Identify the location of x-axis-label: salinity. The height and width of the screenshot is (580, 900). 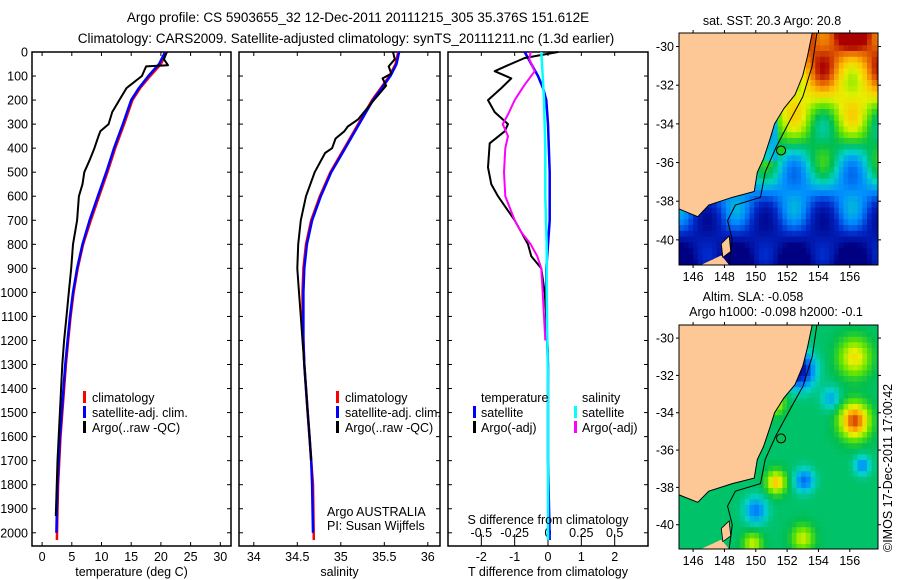
(339, 572).